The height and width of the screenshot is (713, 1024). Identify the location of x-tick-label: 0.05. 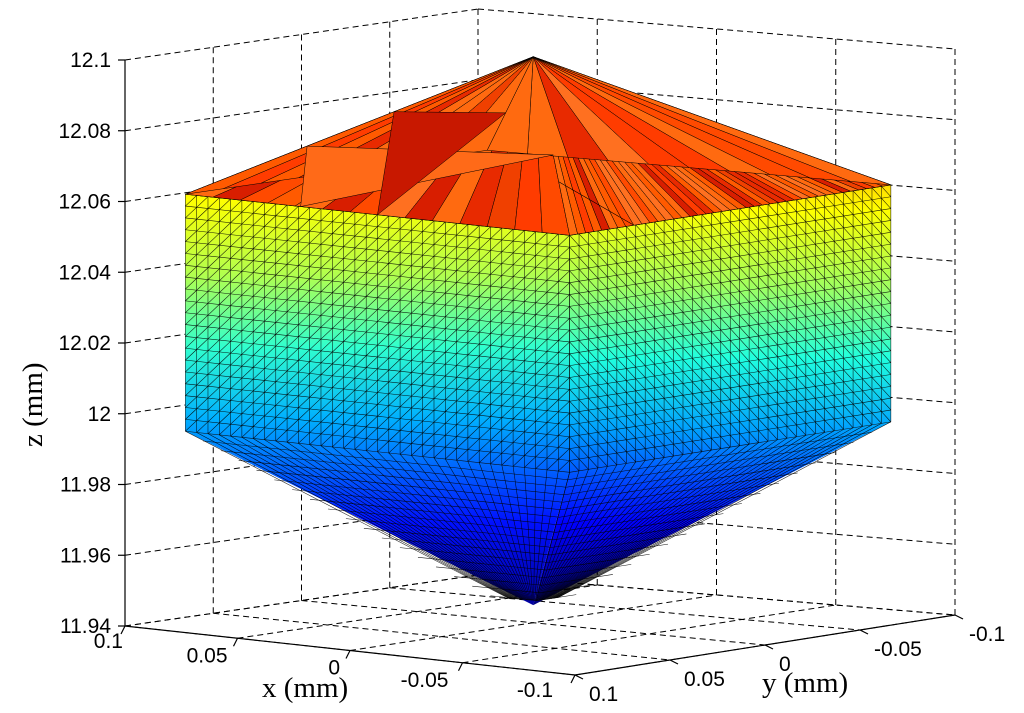
(207, 655).